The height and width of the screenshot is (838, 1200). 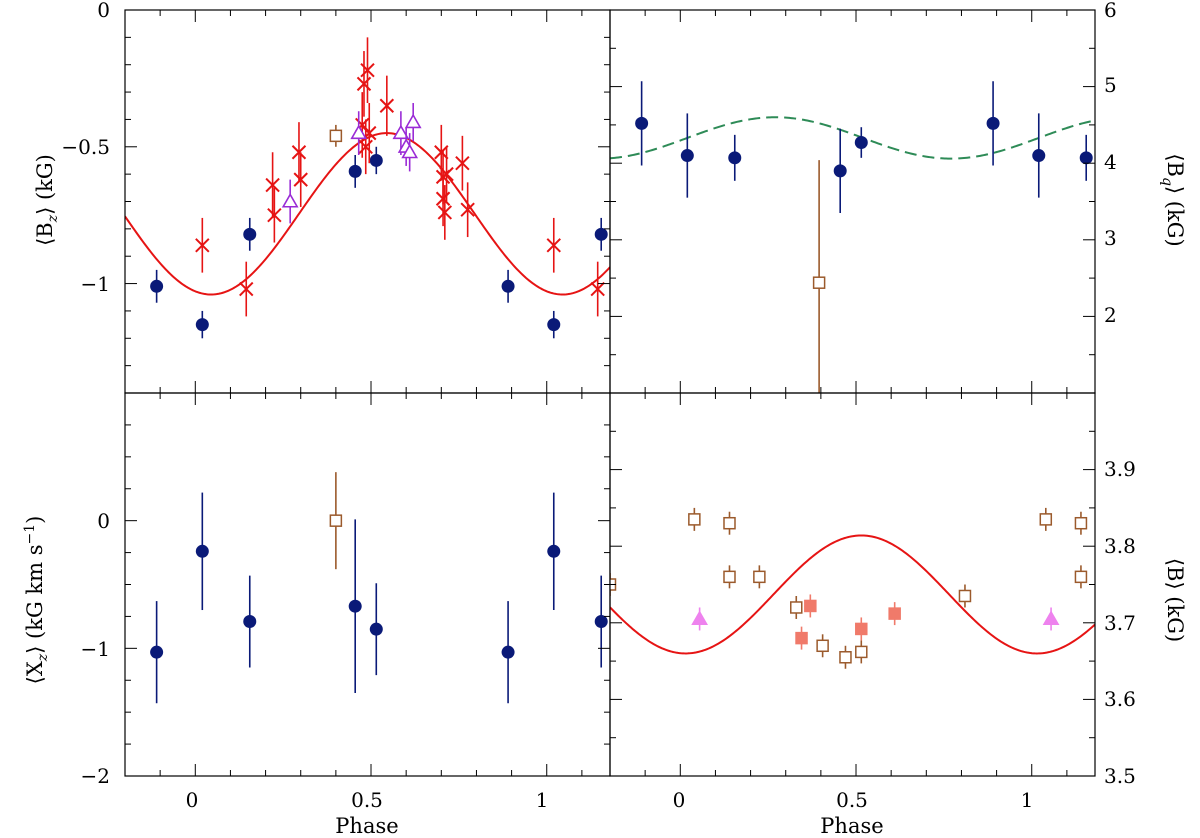 I want to click on ytick-bz-1: −0.5, so click(x=85, y=147).